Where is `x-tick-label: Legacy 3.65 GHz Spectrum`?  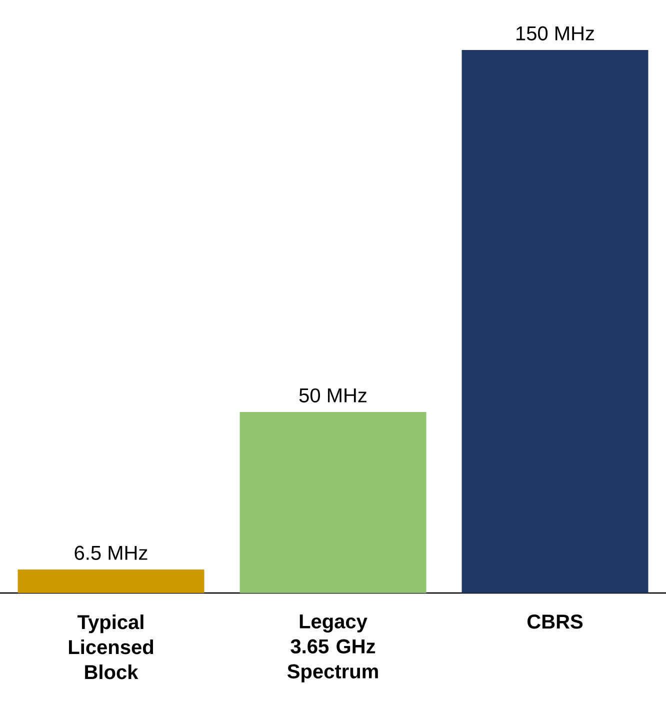 x-tick-label: Legacy 3.65 GHz Spectrum is located at coordinates (332, 648).